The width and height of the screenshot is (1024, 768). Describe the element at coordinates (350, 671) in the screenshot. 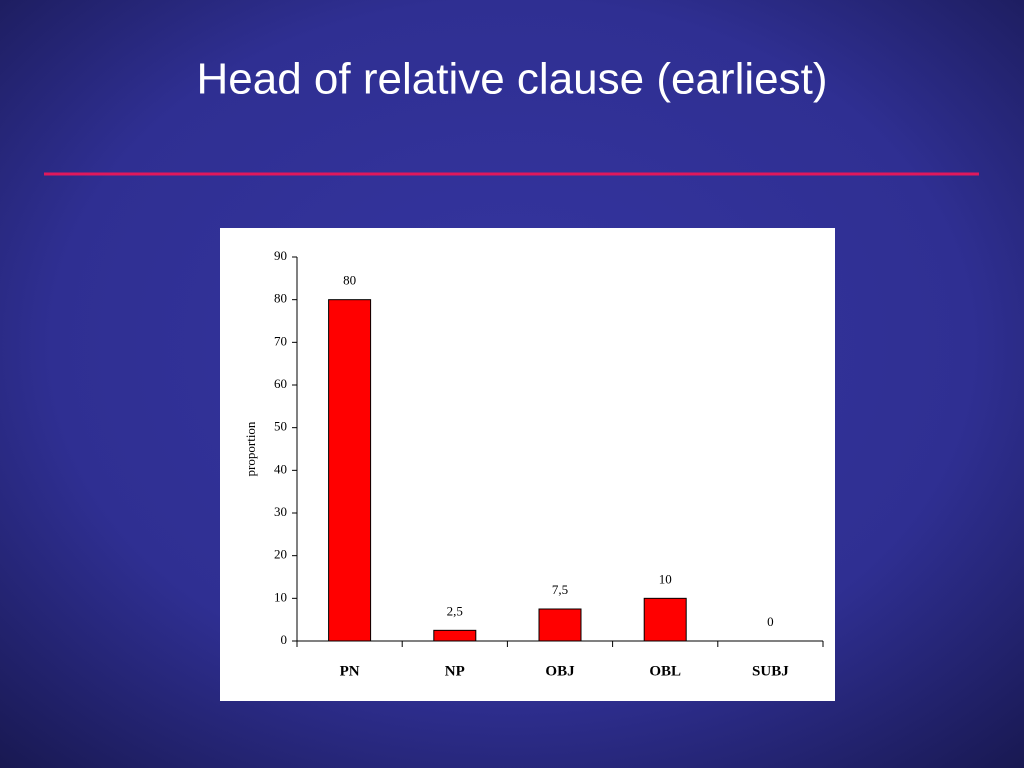

I see `x-tick-label: PN` at that location.